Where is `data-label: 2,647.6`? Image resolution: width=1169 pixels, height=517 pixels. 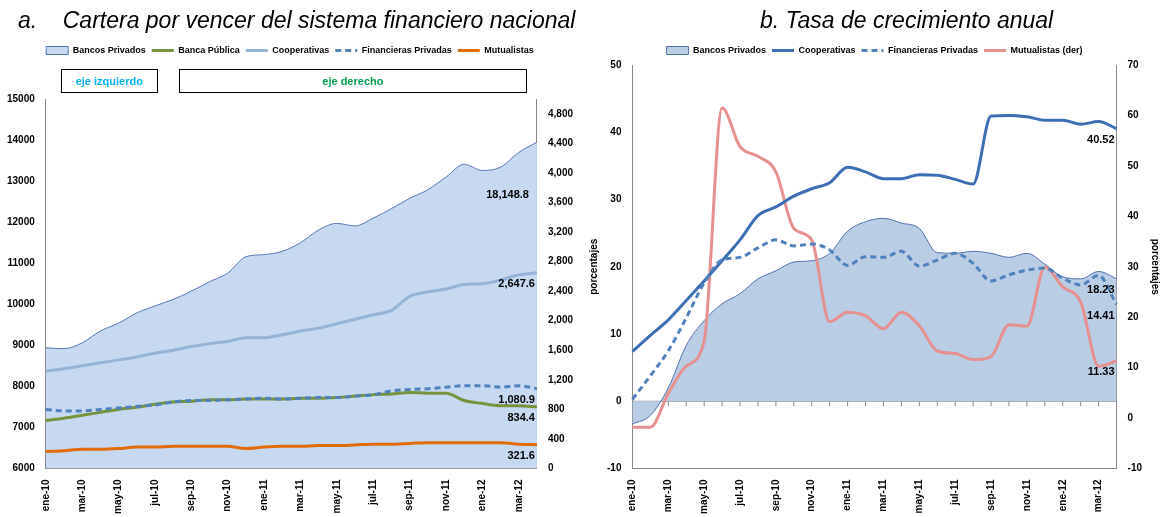 data-label: 2,647.6 is located at coordinates (516, 283).